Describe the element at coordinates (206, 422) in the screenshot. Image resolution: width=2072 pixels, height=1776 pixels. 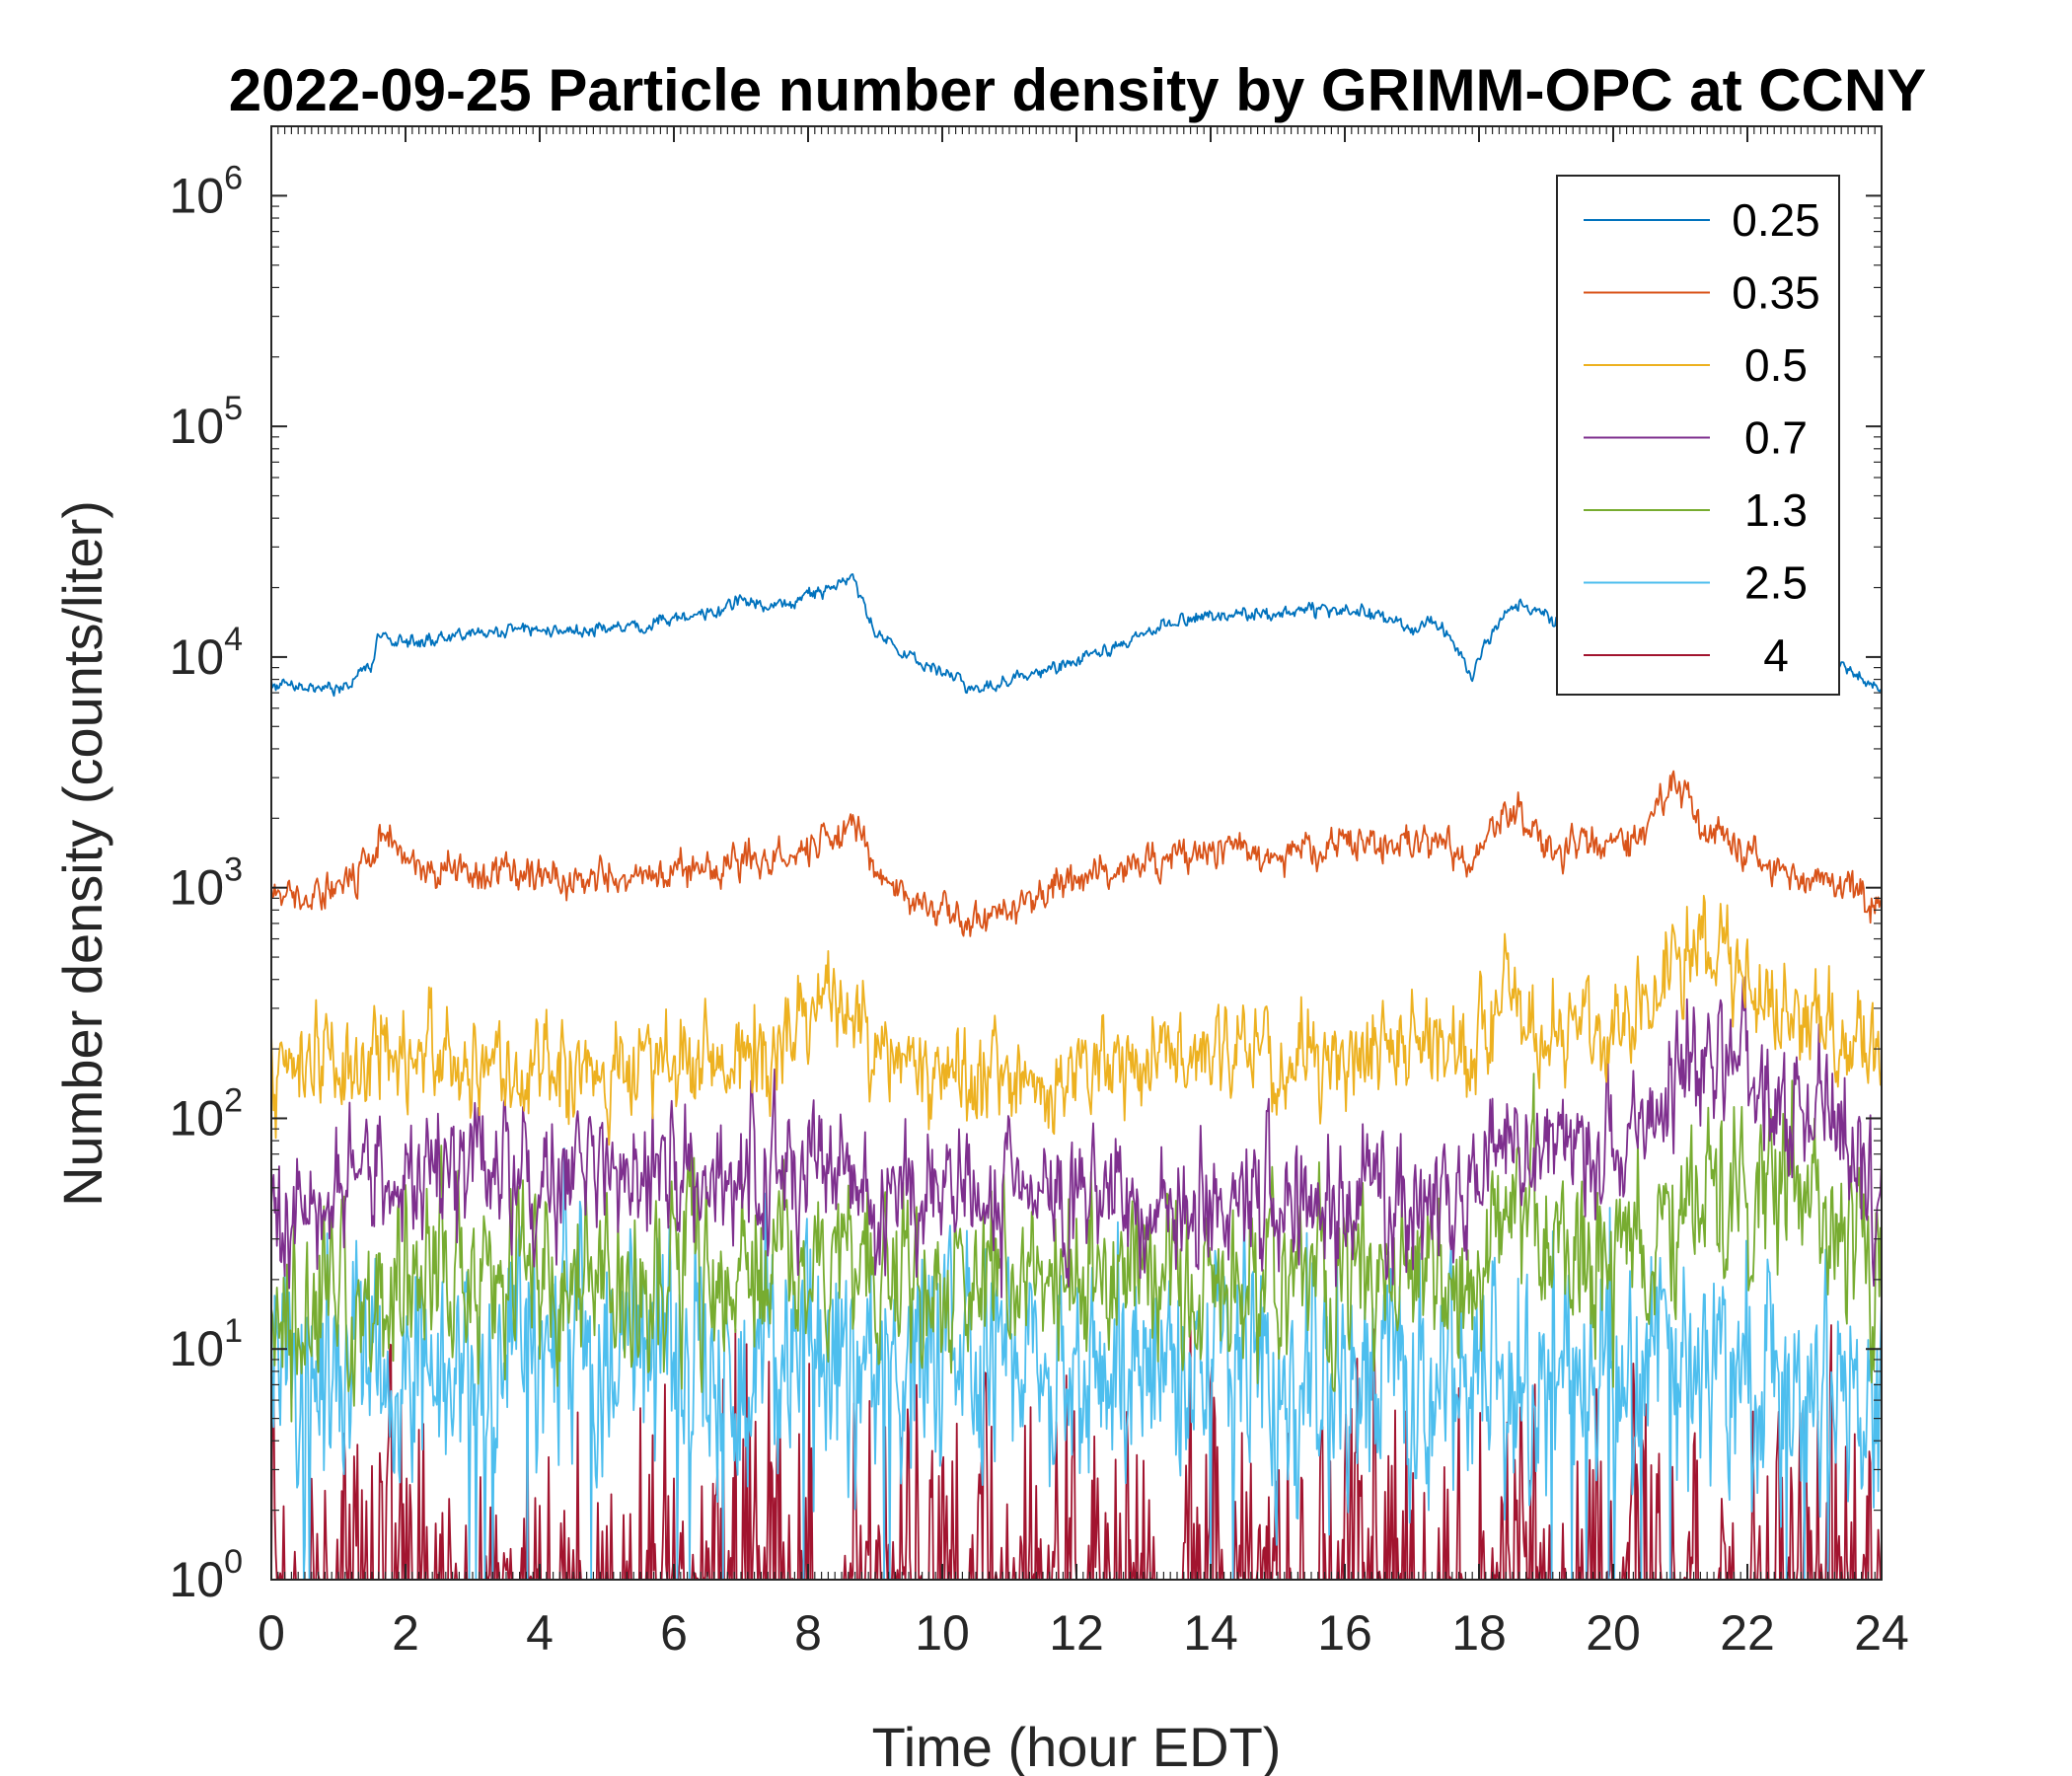
I see `y-tick-label: 10⁵` at that location.